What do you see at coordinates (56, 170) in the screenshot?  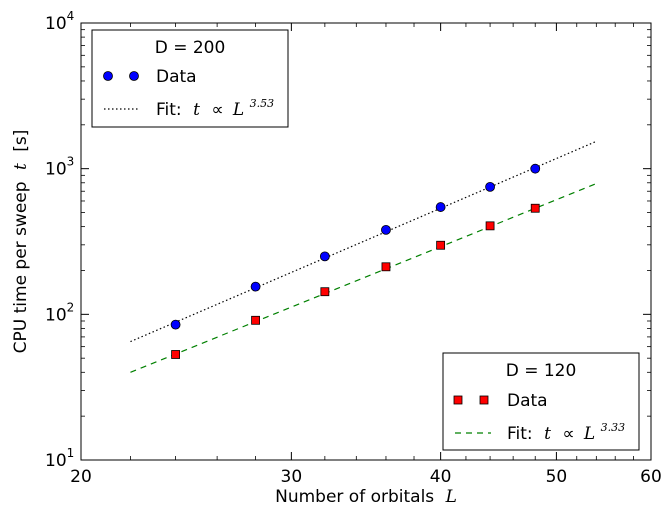 I see `y-tick-label-base-2: 10` at bounding box center [56, 170].